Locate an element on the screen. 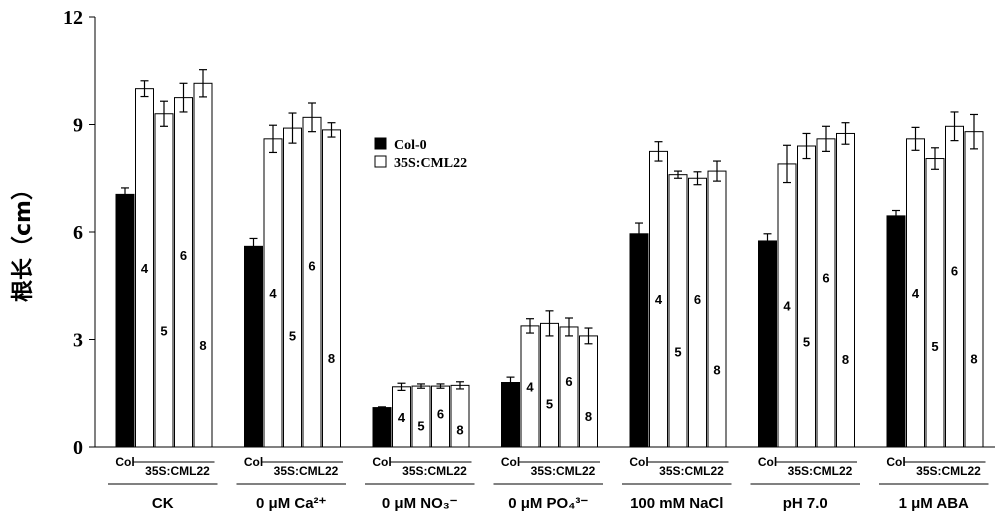  treatment-label: 0 μM PO₄³⁻ is located at coordinates (548, 503).